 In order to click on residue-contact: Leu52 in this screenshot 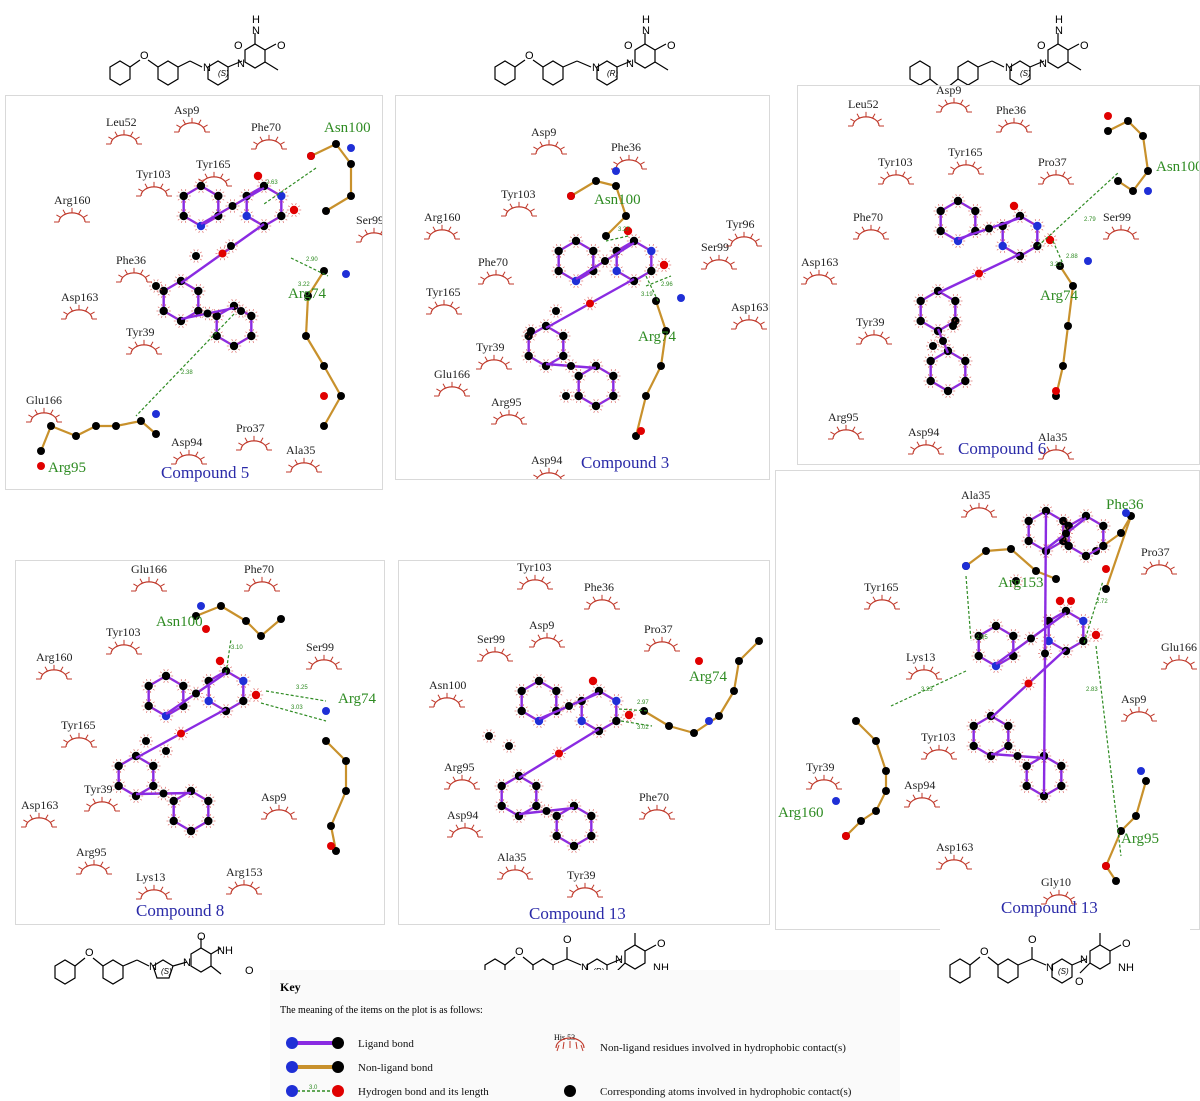, I will do `click(124, 130)`.